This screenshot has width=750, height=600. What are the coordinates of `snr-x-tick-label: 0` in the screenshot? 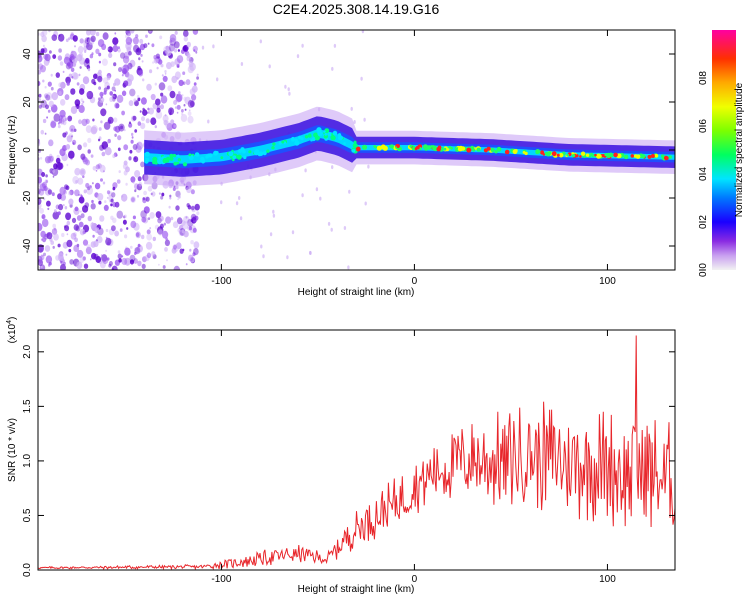 It's located at (415, 579).